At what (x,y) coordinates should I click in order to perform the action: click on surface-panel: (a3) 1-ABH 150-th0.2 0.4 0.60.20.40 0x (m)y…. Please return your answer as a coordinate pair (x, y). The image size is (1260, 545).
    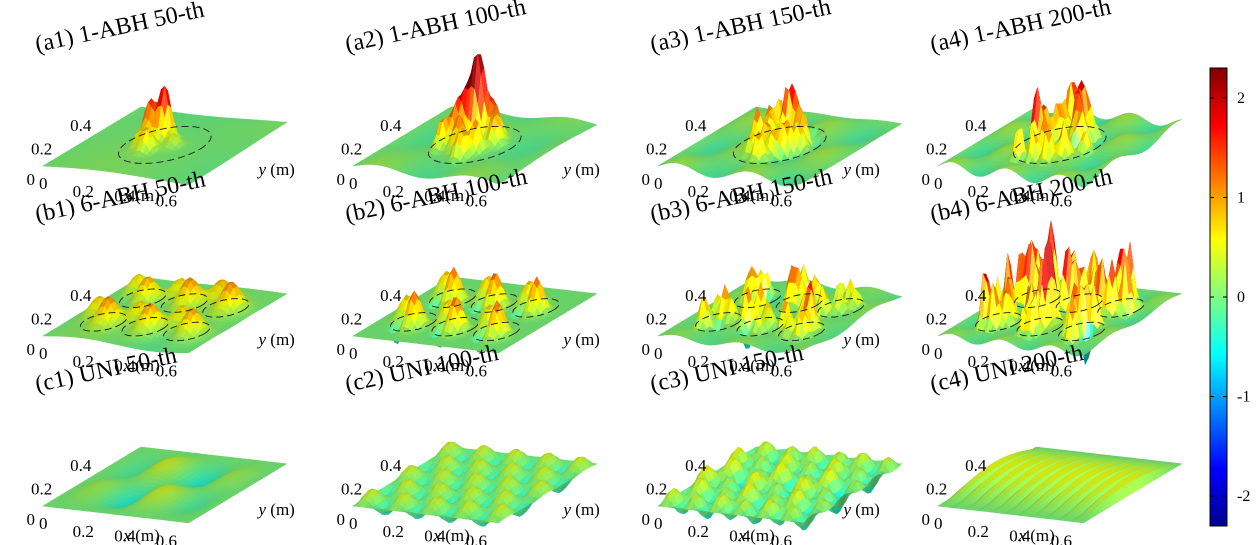
    Looking at the image, I should click on (732, 105).